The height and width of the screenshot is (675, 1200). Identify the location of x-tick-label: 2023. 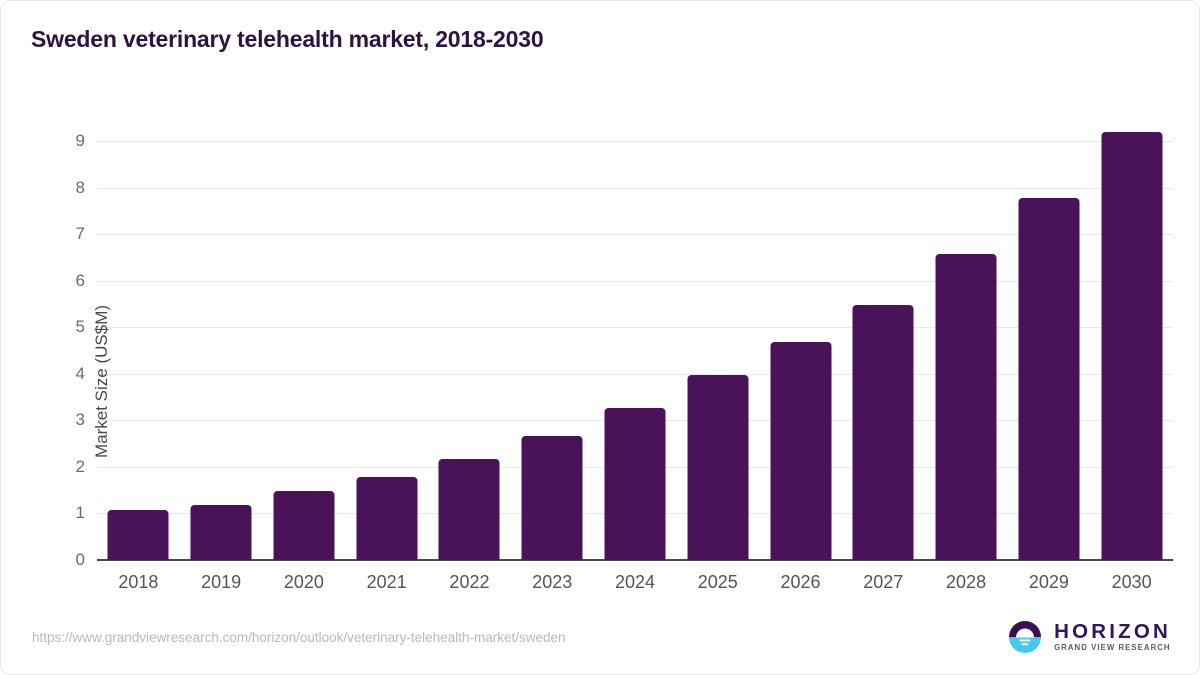
(552, 582).